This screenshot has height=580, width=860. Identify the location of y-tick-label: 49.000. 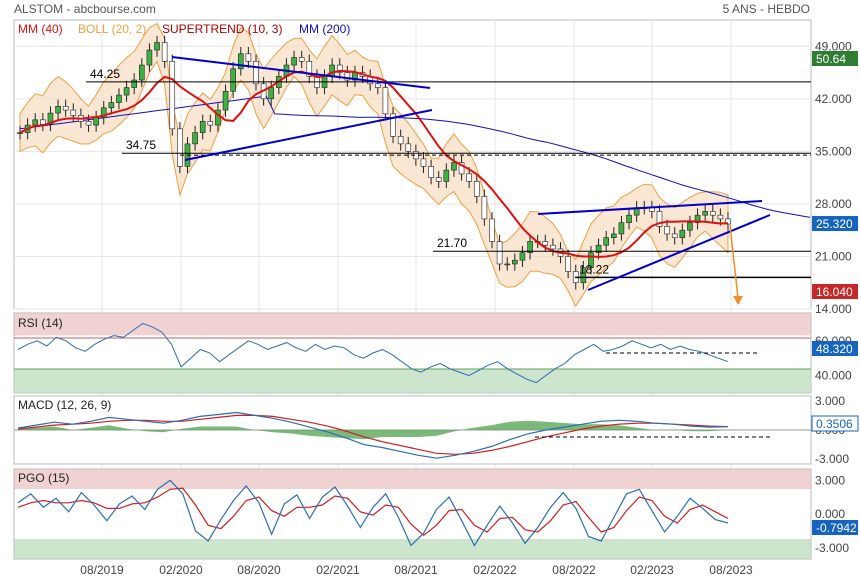
(833, 46).